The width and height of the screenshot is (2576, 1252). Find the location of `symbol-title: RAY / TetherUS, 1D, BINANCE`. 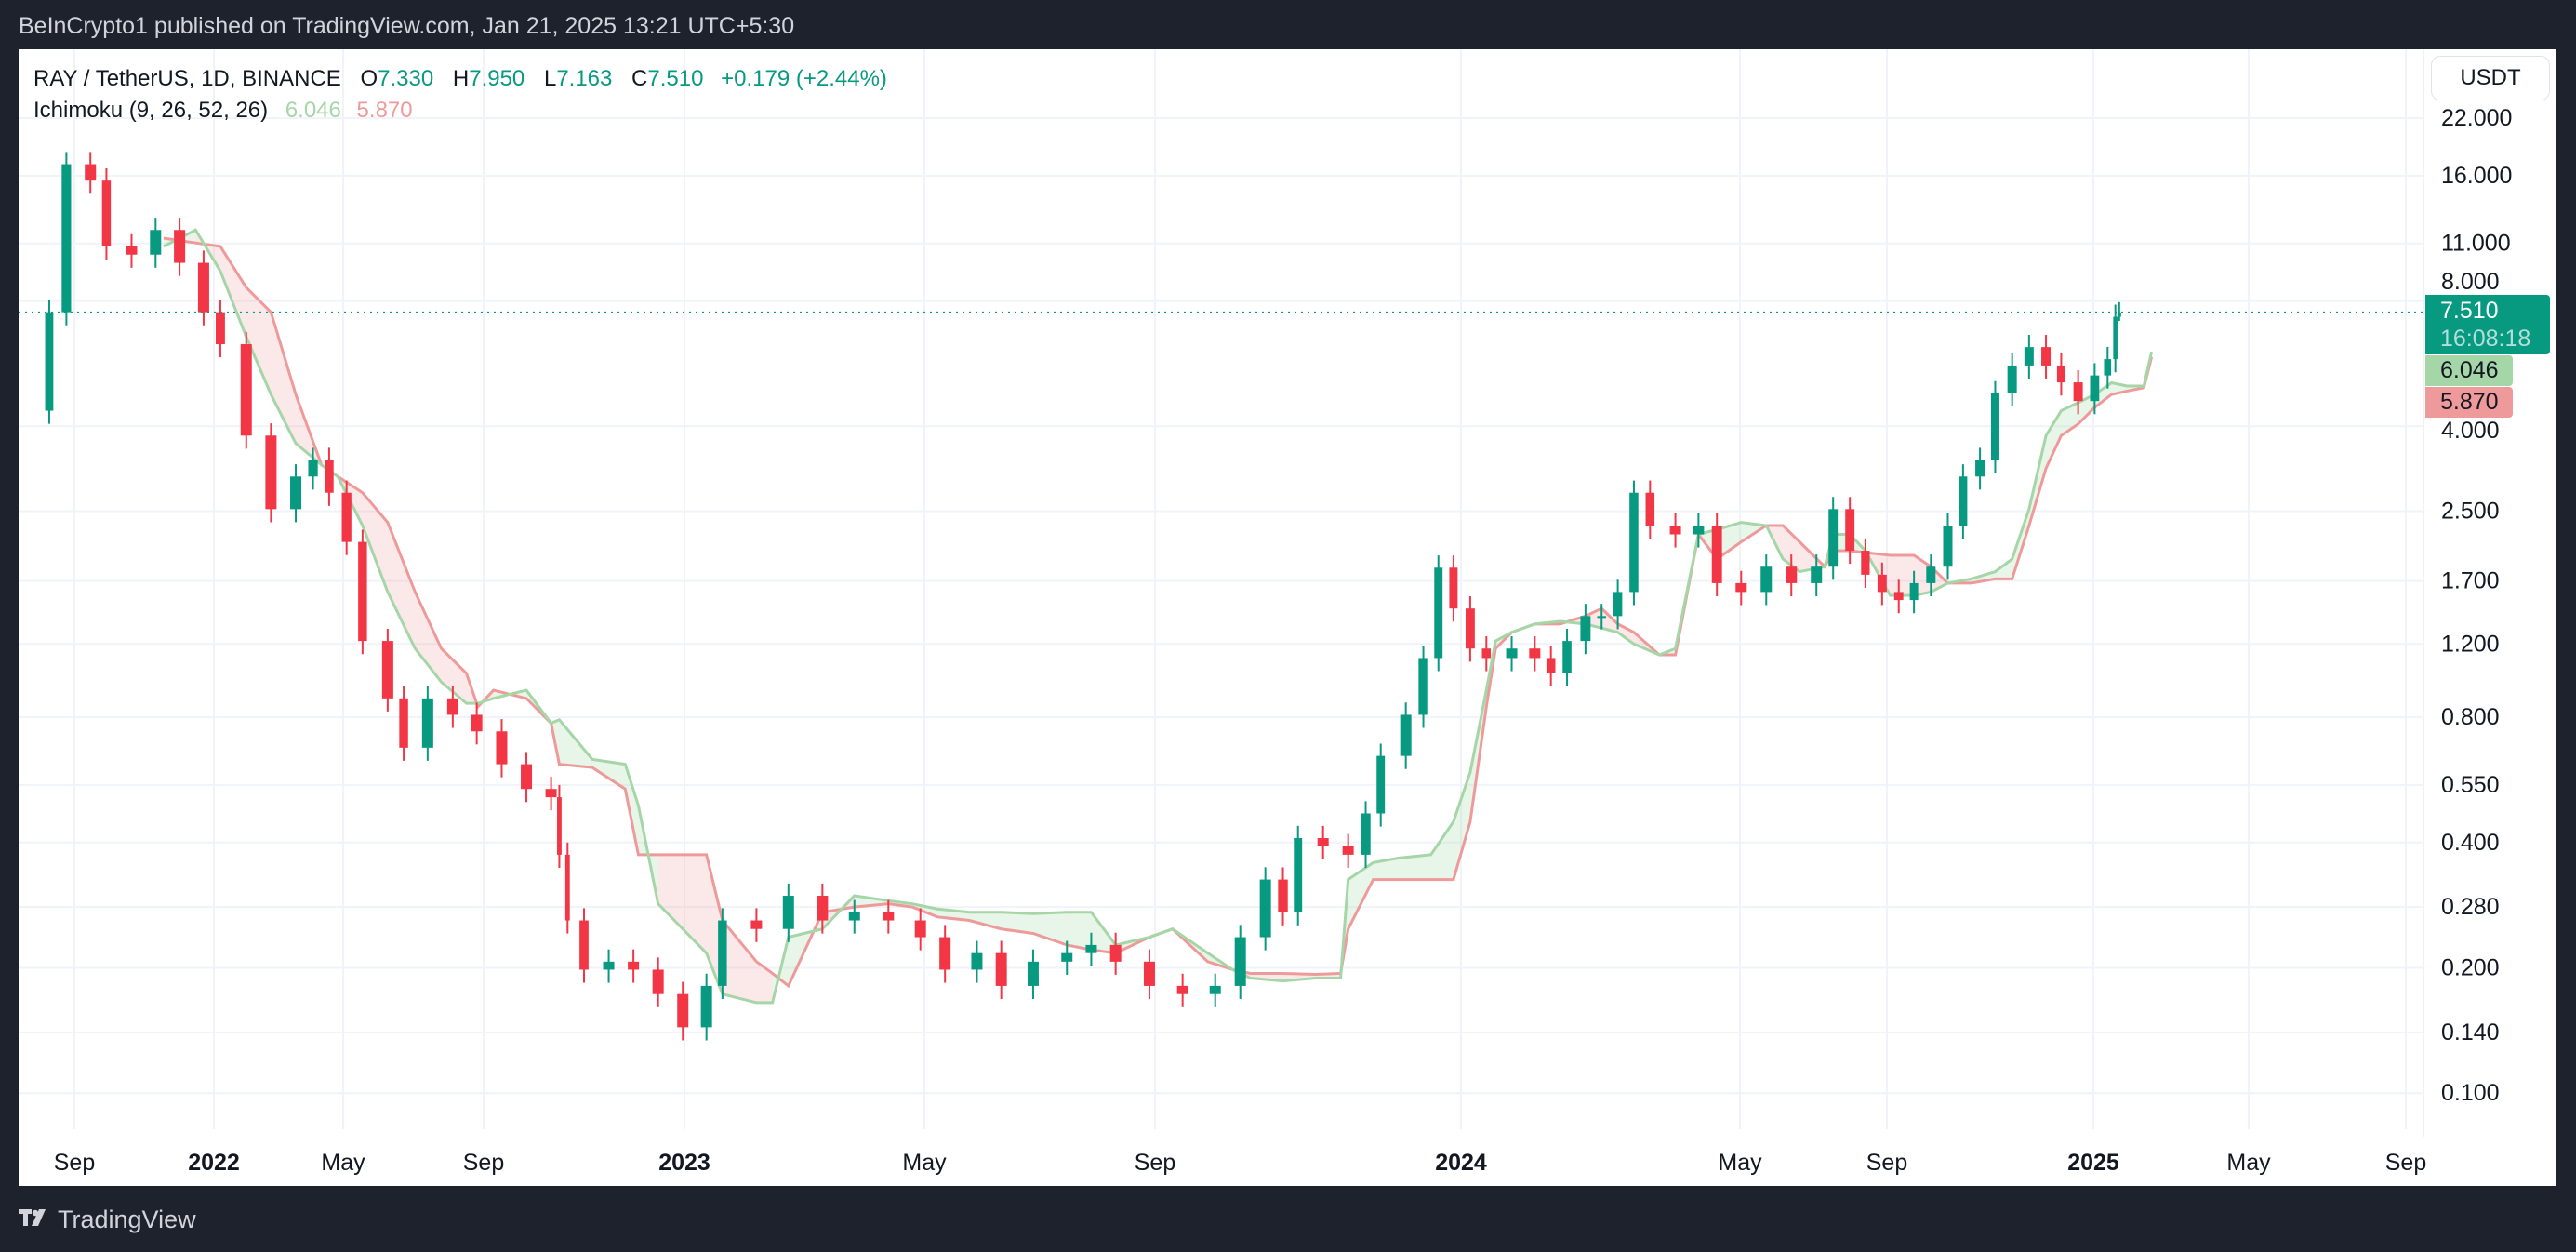

symbol-title: RAY / TetherUS, 1D, BINANCE is located at coordinates (187, 78).